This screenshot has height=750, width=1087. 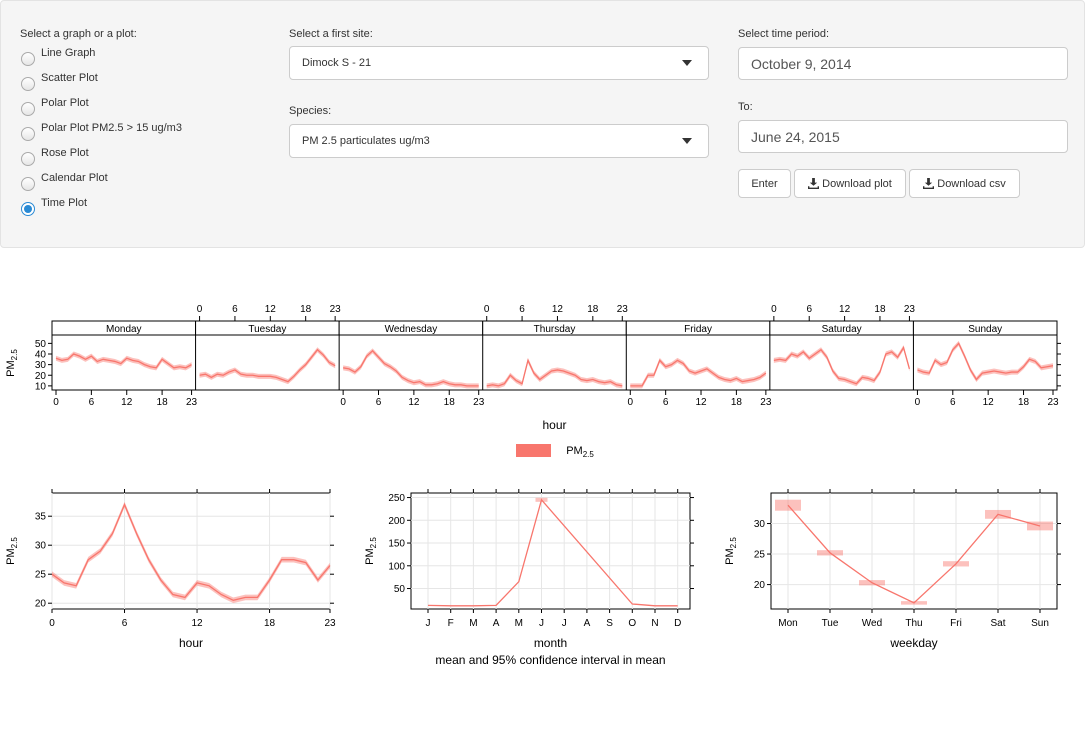 What do you see at coordinates (555, 329) in the screenshot?
I see `strip-label-thursday: Thursday` at bounding box center [555, 329].